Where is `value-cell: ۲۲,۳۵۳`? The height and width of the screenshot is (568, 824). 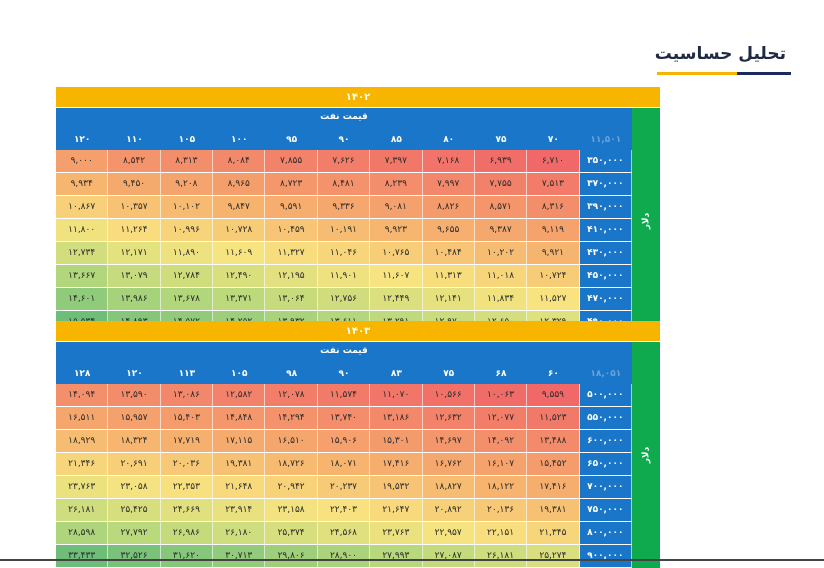 value-cell: ۲۲,۳۵۳ is located at coordinates (187, 487).